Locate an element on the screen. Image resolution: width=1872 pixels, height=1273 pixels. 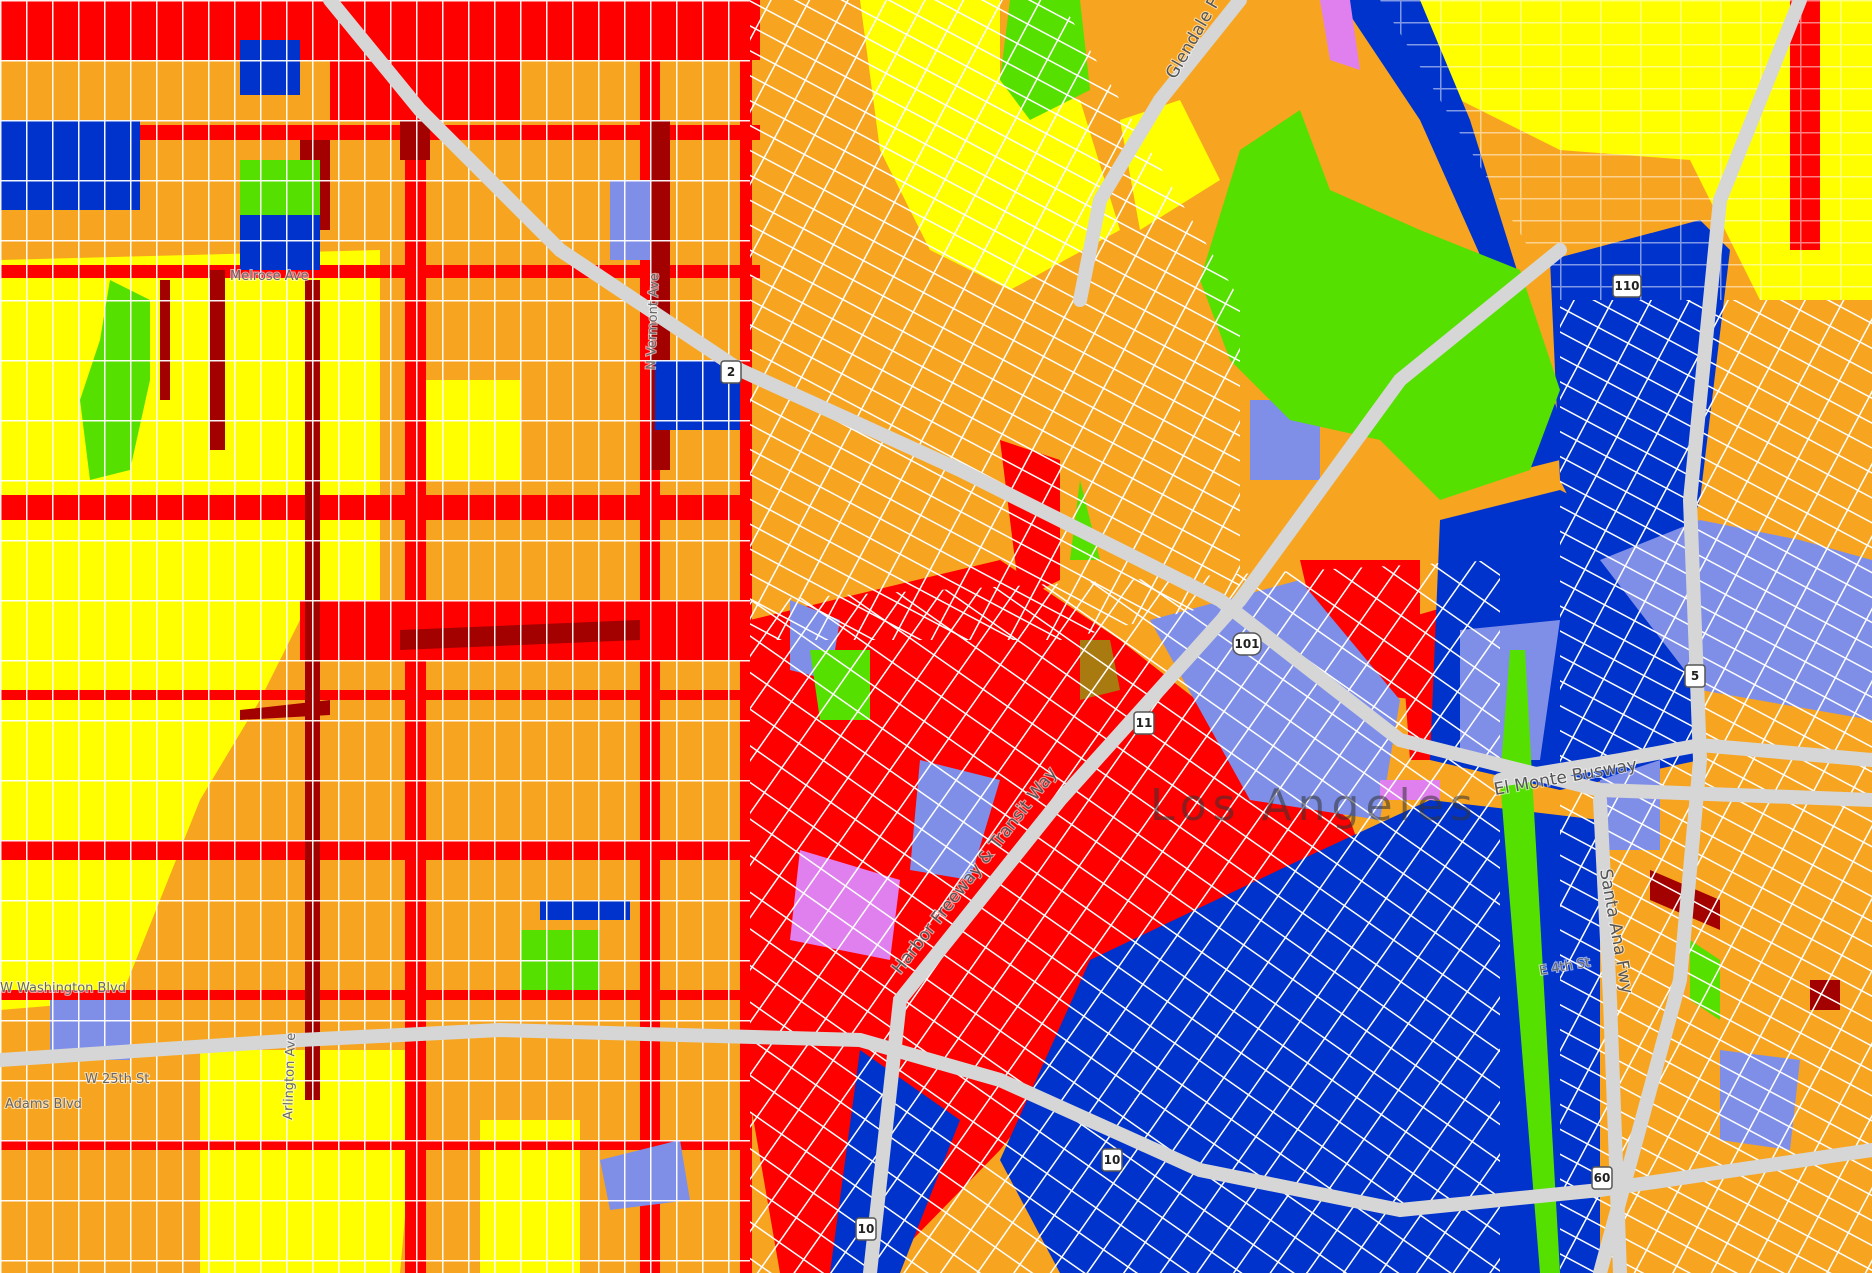
label-melrose: Melrose Ave is located at coordinates (269, 276).